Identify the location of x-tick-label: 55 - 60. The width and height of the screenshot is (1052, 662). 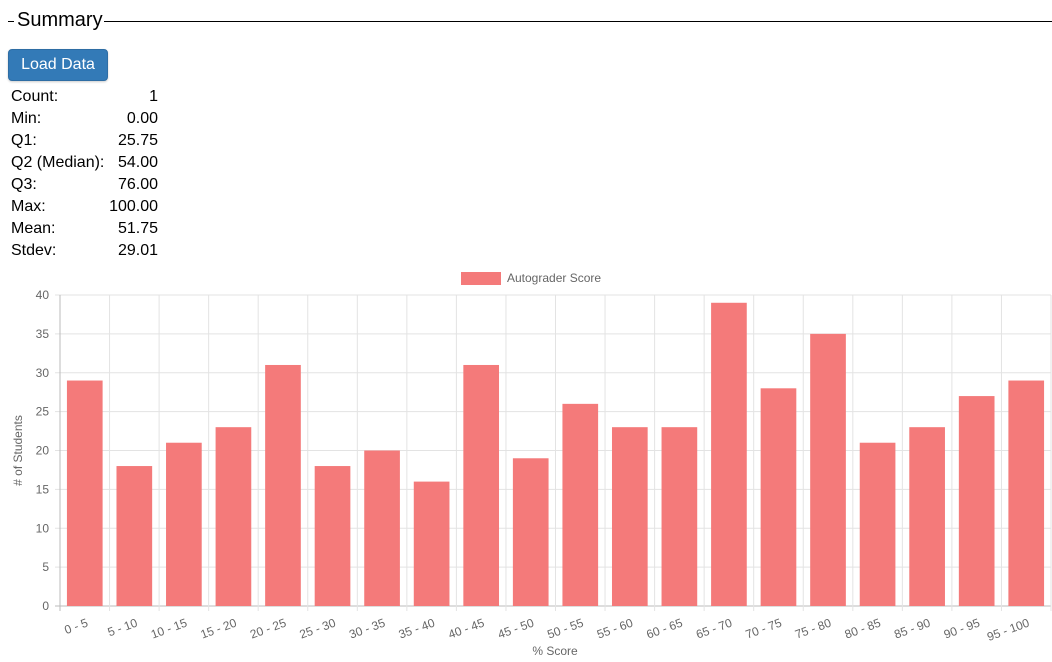
(615, 629).